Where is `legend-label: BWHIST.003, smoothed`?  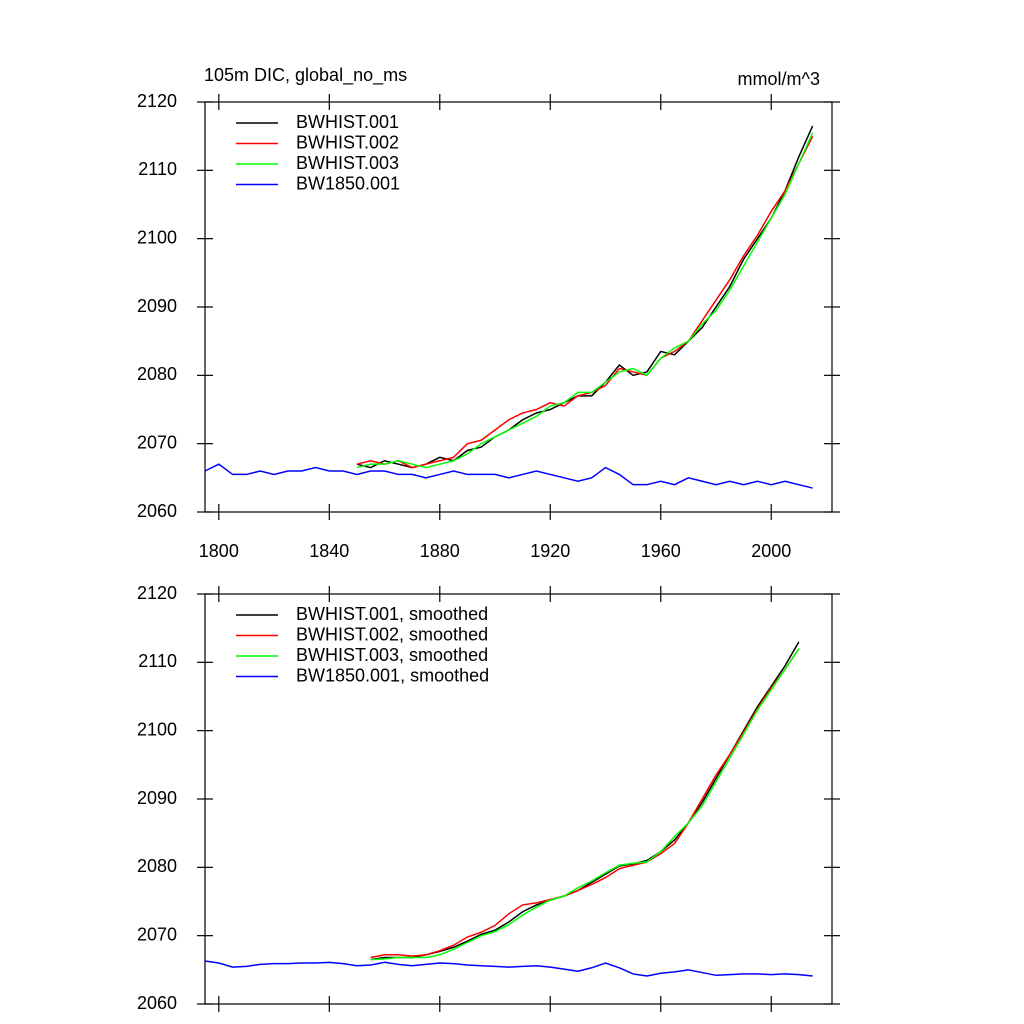
legend-label: BWHIST.003, smoothed is located at coordinates (392, 655).